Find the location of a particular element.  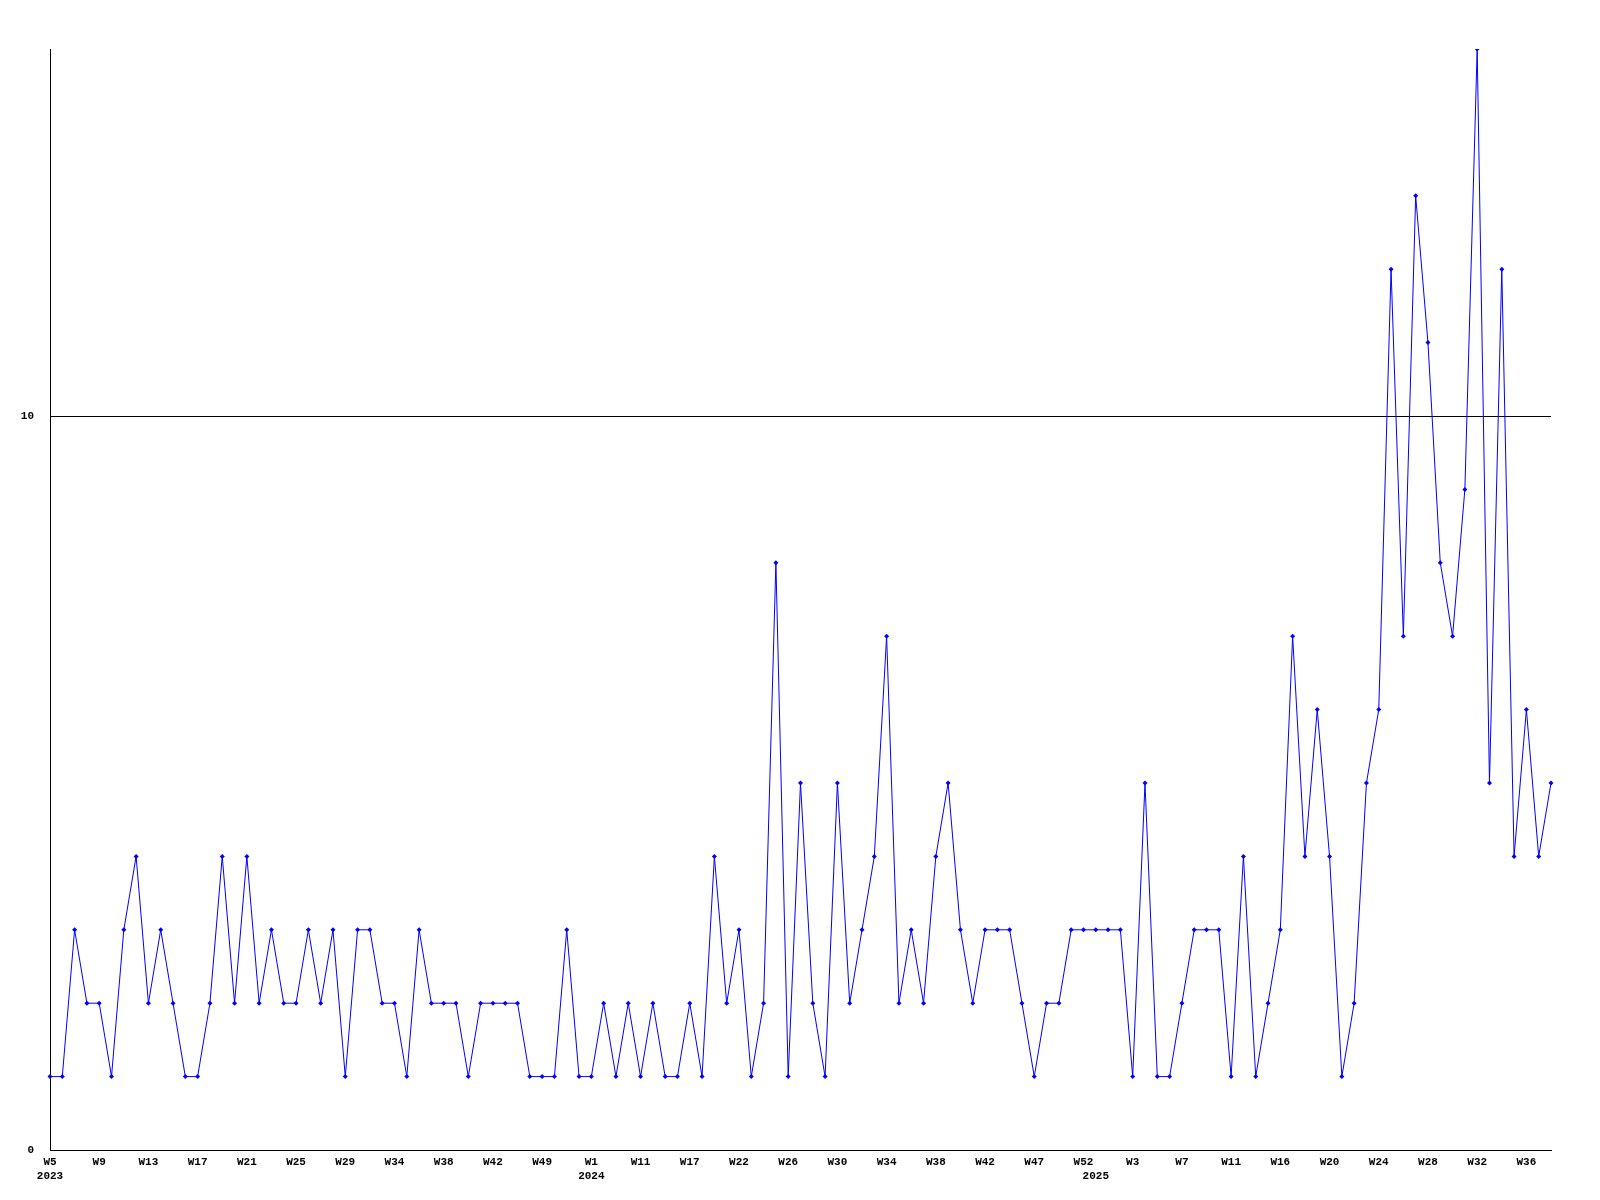

x-tick-label: W22 is located at coordinates (739, 1162).